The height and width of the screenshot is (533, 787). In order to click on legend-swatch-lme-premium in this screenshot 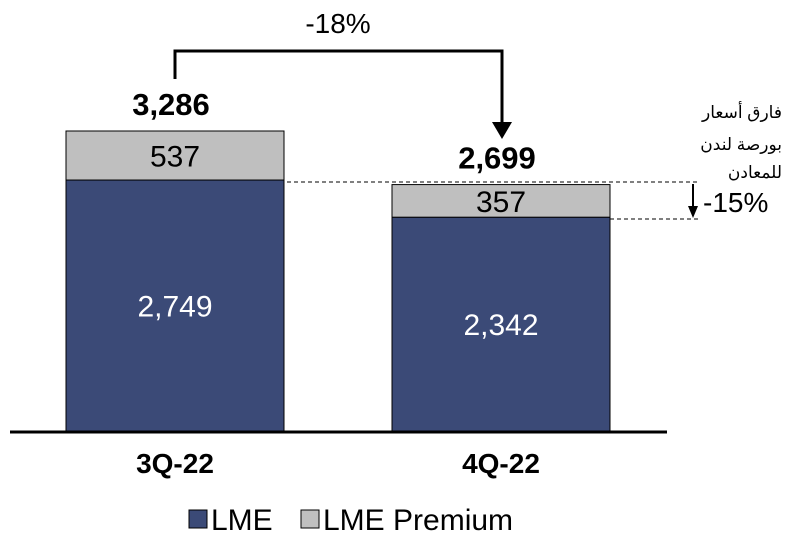, I will do `click(310, 519)`.